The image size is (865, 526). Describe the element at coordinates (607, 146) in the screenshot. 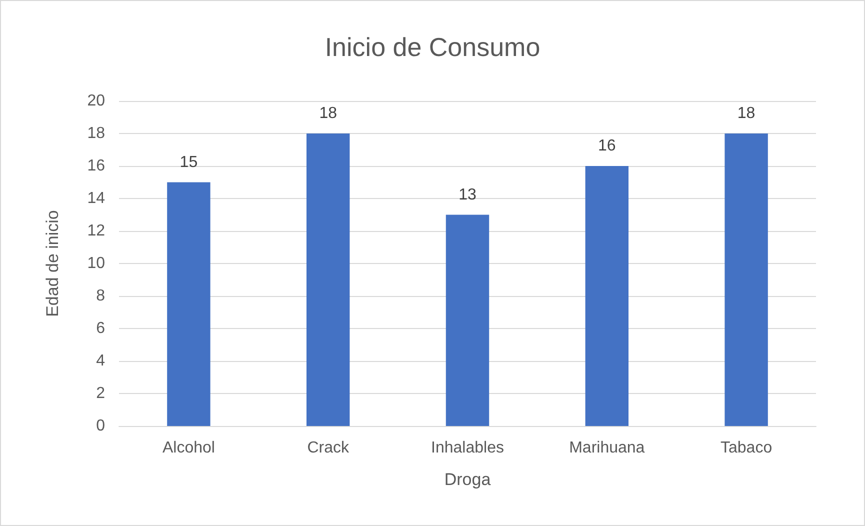

I see `data-label: 16` at that location.